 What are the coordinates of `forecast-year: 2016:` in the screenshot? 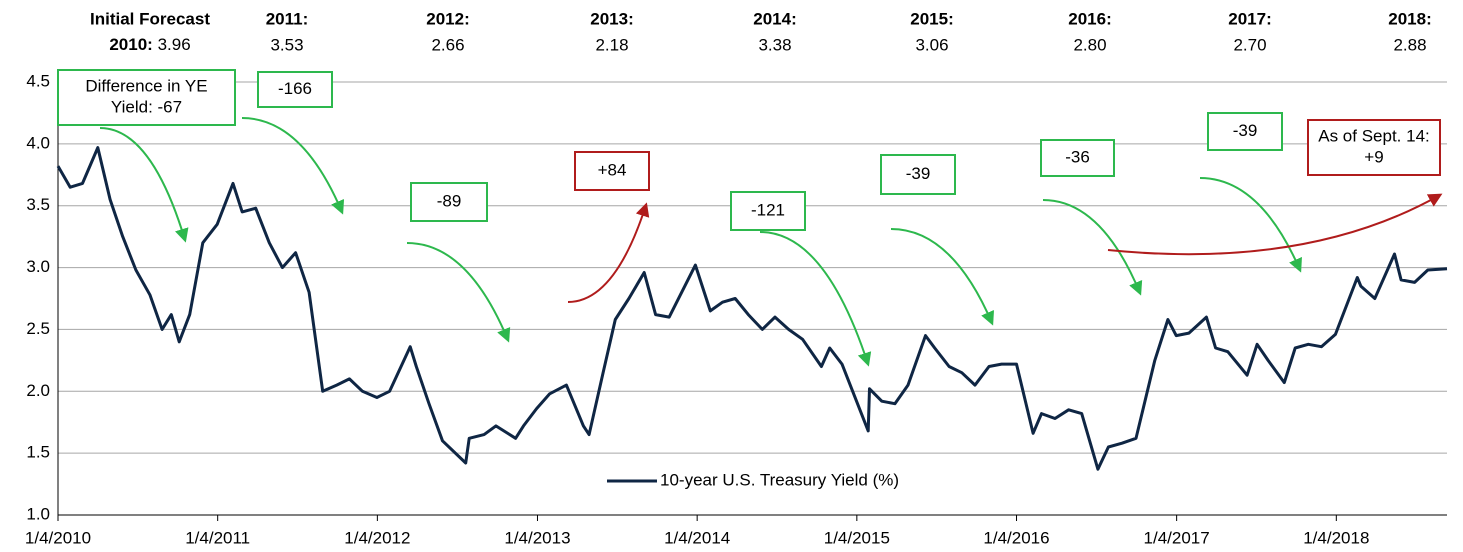 It's located at (1089, 18).